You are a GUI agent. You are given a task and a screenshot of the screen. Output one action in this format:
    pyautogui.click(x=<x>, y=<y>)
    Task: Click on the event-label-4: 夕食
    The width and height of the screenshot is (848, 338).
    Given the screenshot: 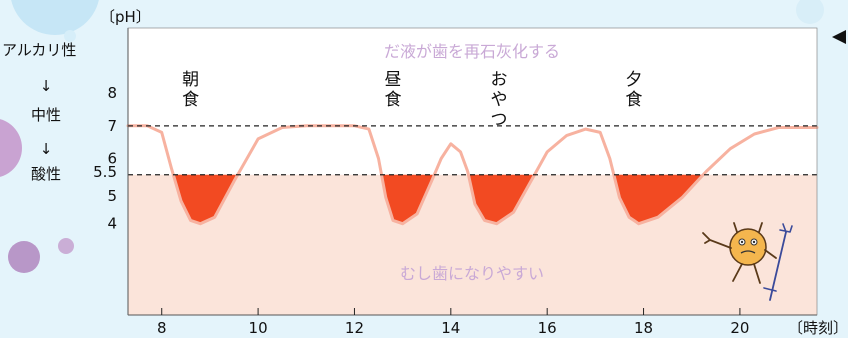 What is the action you would take?
    pyautogui.click(x=633, y=90)
    